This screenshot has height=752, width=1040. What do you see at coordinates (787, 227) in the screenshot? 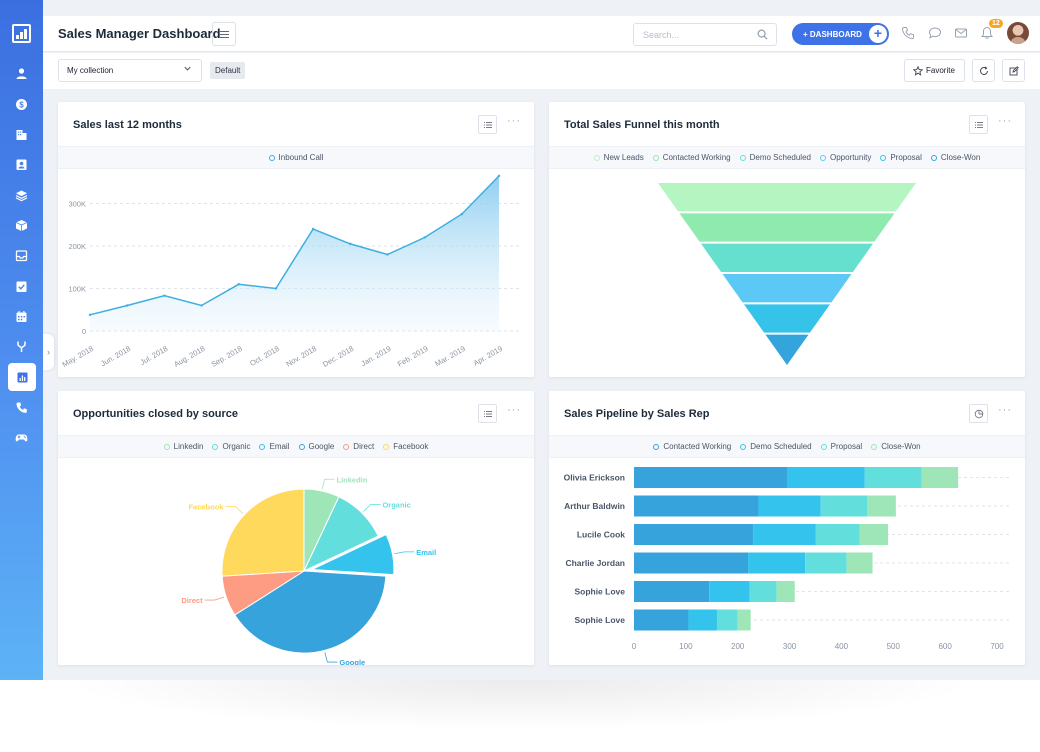
I see `funnel-stage-contacted-working` at bounding box center [787, 227].